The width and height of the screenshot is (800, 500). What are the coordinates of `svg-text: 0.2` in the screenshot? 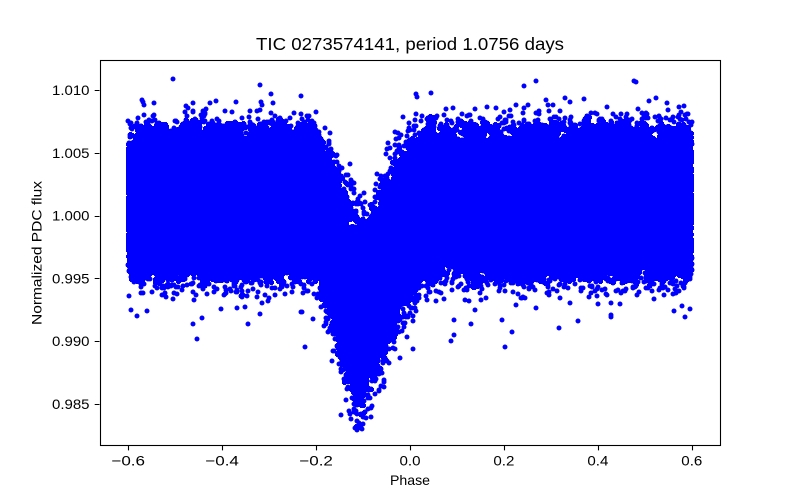 It's located at (503, 461).